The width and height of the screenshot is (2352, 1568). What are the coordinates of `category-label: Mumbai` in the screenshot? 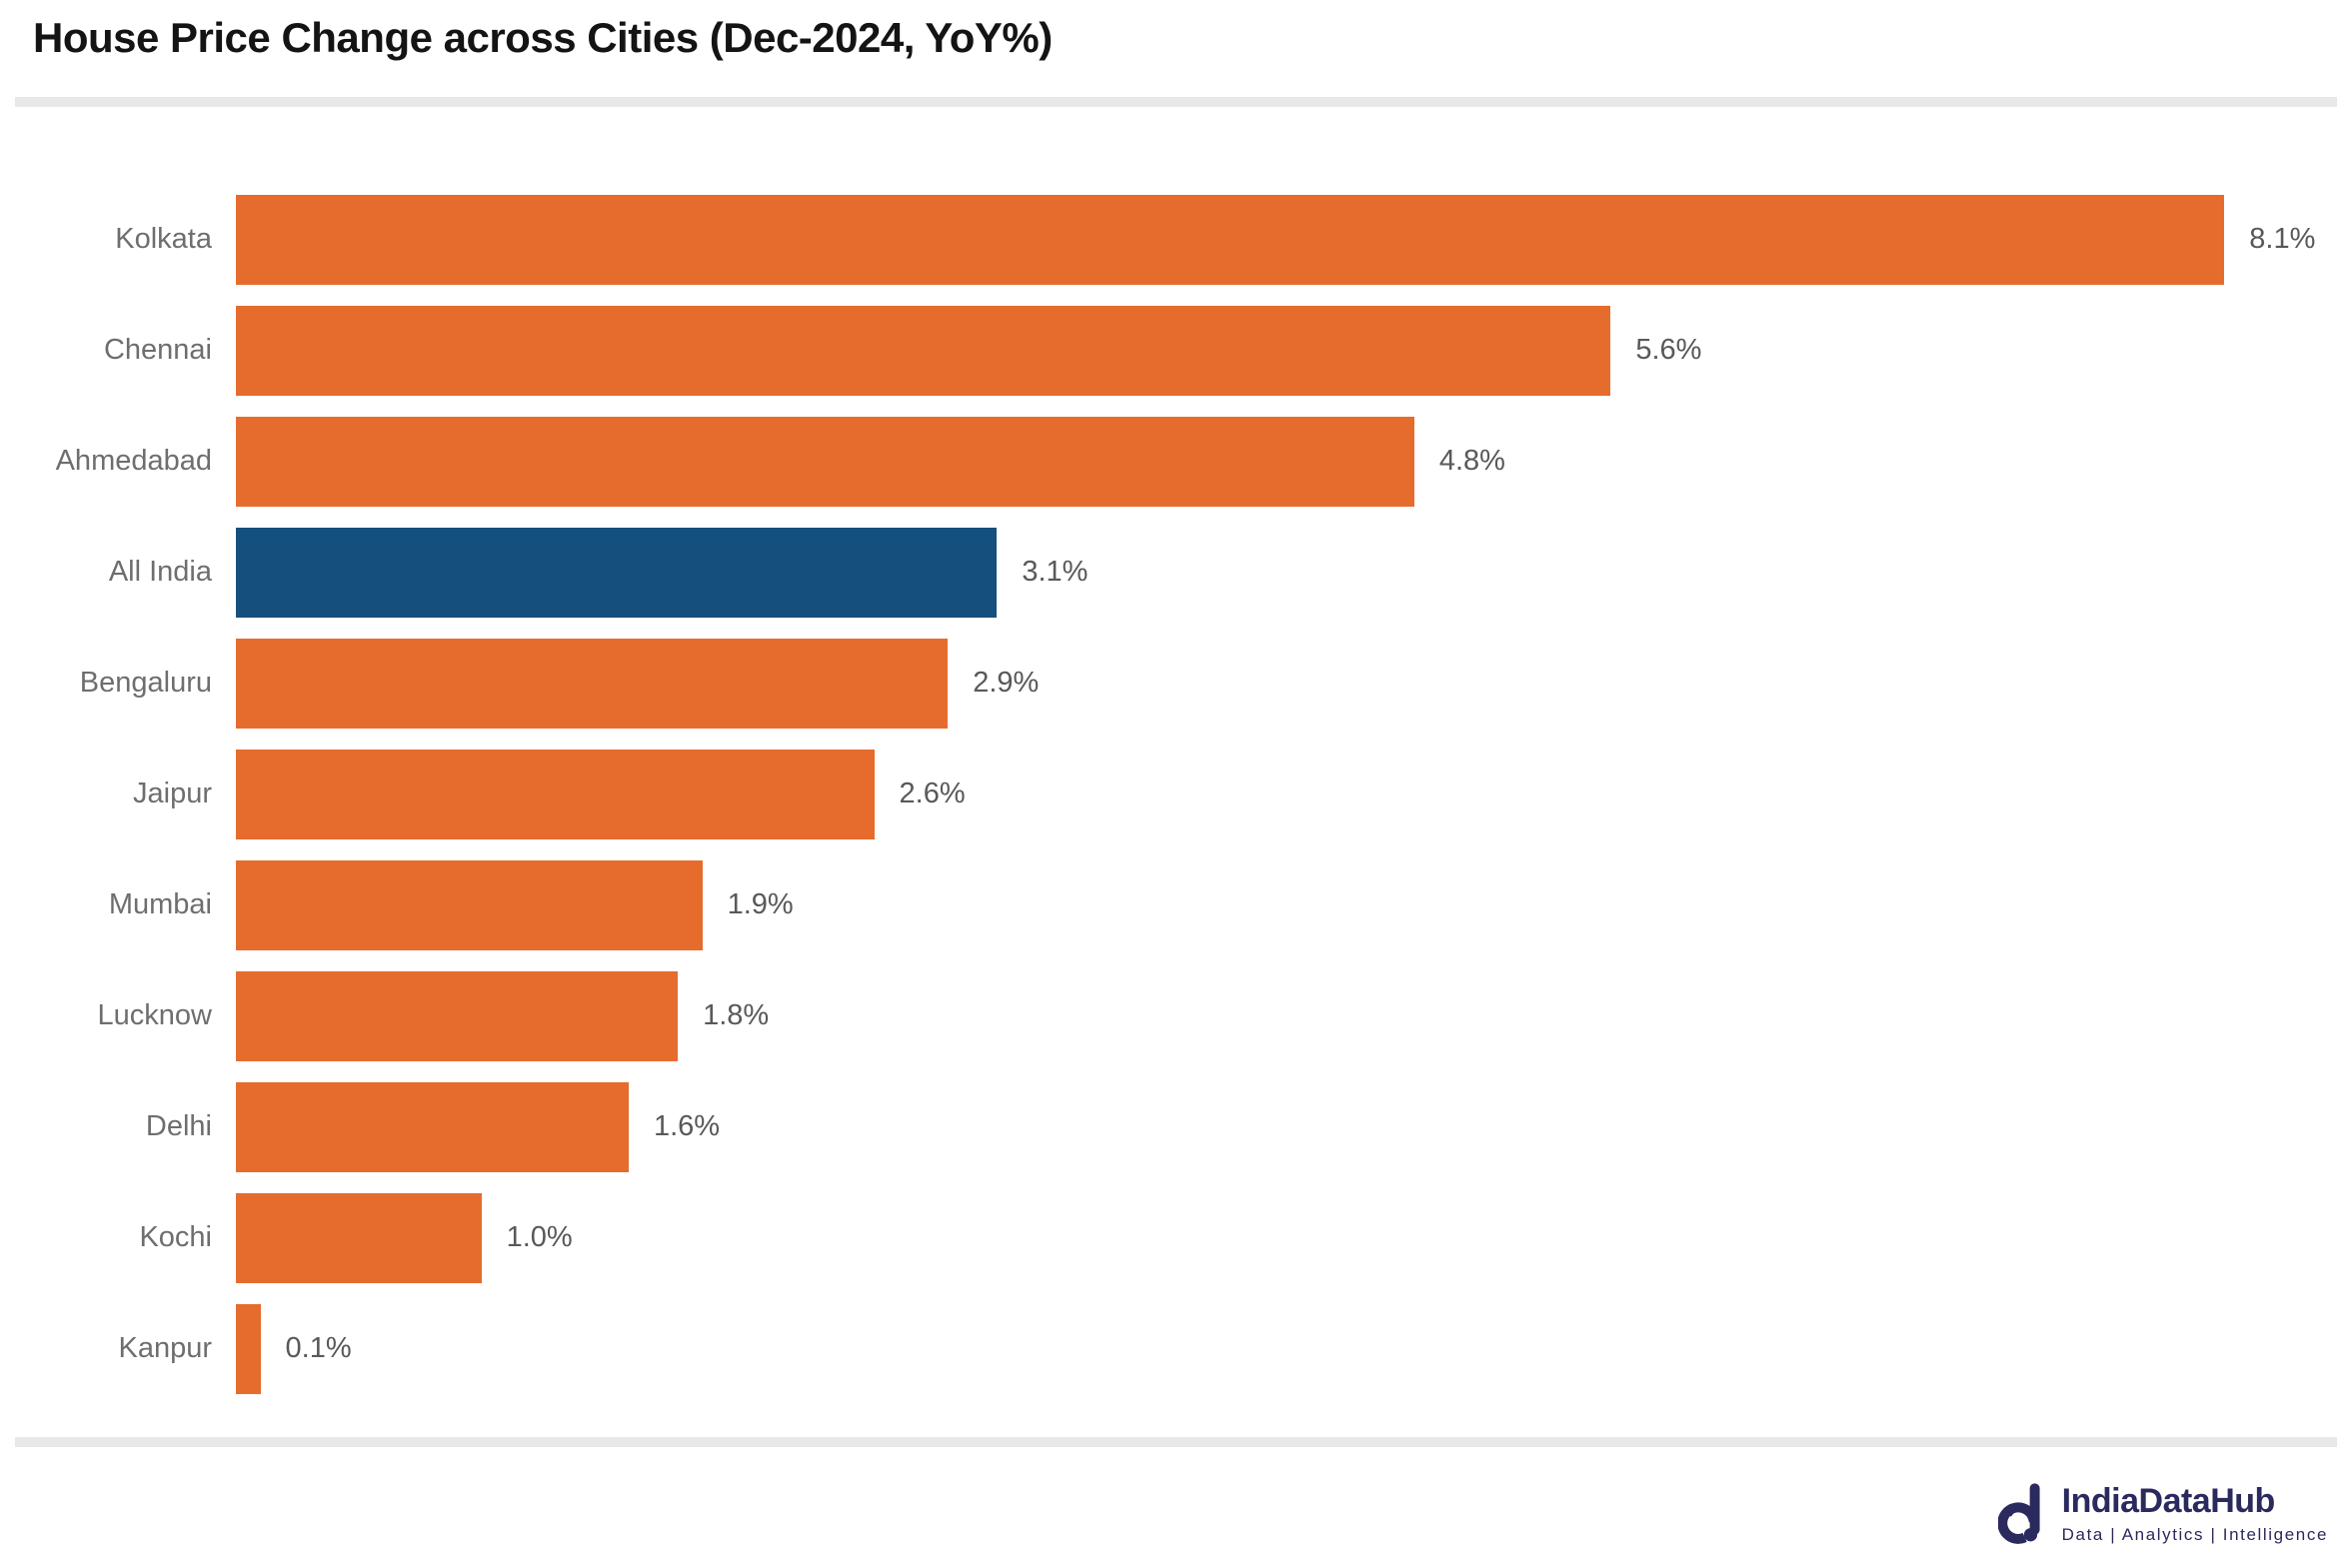 It's located at (160, 904).